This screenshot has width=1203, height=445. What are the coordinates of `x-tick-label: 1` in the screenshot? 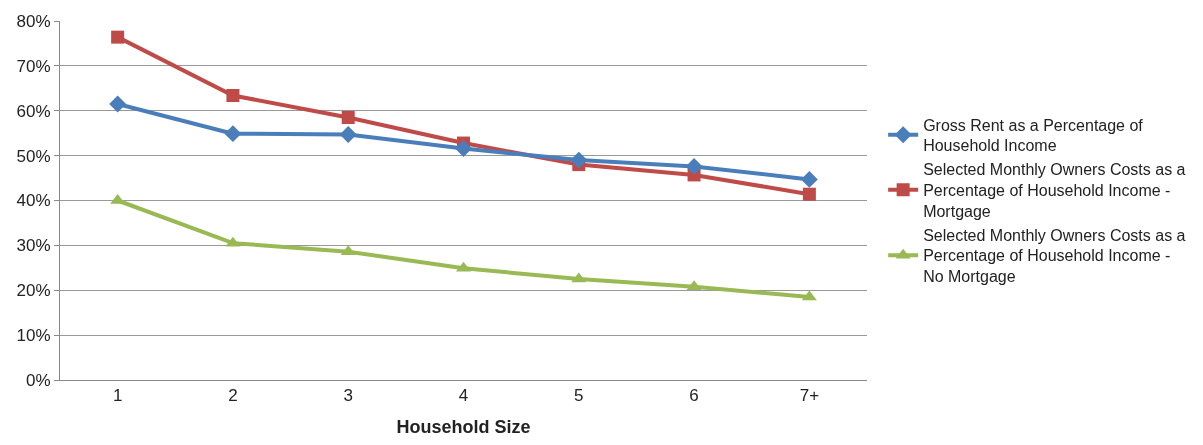 It's located at (117, 396).